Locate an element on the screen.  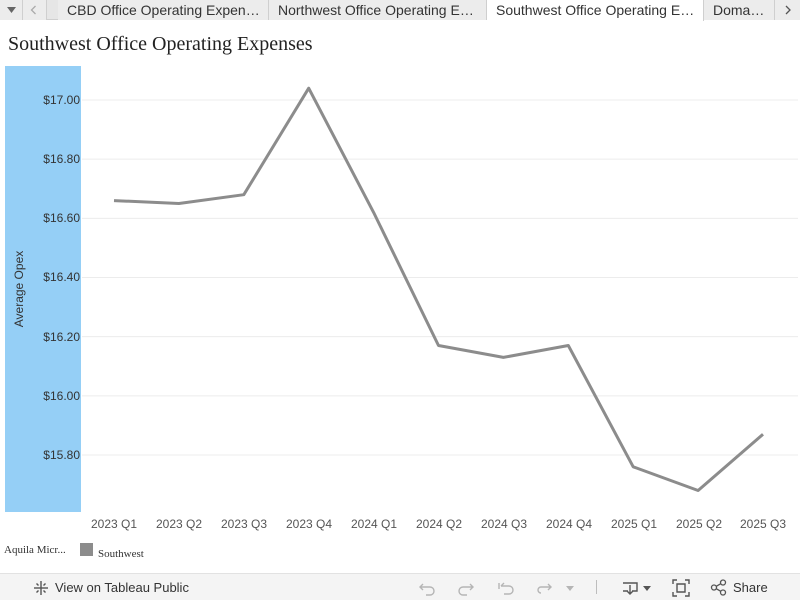
y-tick-label: $15.80 is located at coordinates (61, 455).